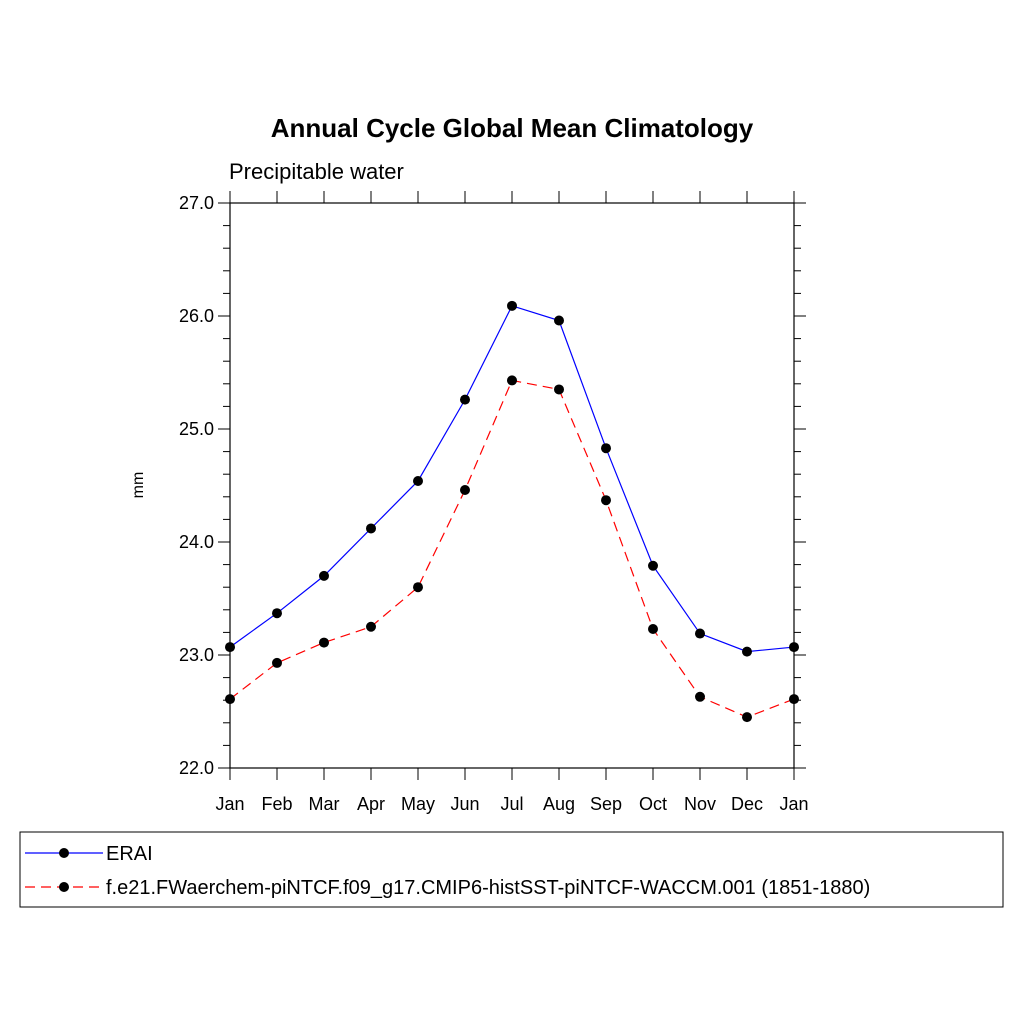 The height and width of the screenshot is (1024, 1024). What do you see at coordinates (653, 804) in the screenshot?
I see `x-tick-label: Oct` at bounding box center [653, 804].